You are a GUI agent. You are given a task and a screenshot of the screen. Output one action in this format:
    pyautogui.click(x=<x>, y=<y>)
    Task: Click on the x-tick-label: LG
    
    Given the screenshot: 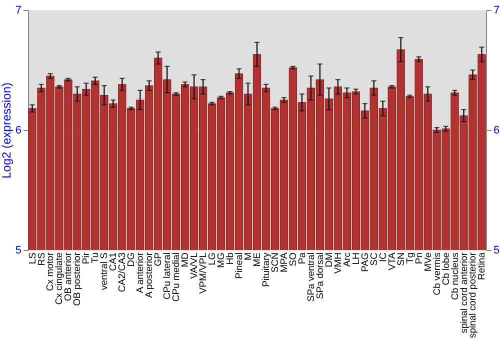 What is the action you would take?
    pyautogui.click(x=212, y=259)
    